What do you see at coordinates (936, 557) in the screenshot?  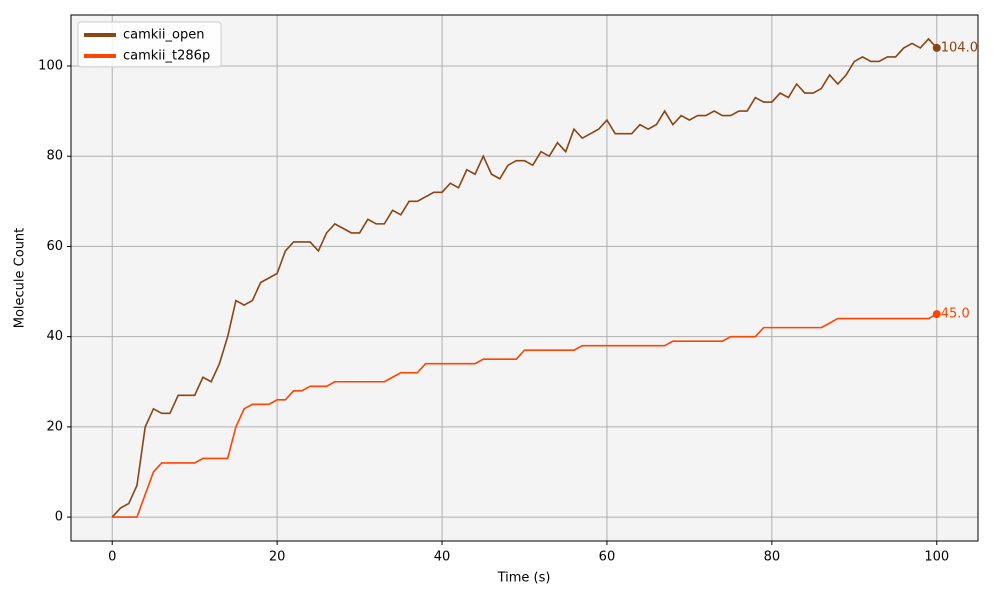 I see `x-tick-label: 100` at bounding box center [936, 557].